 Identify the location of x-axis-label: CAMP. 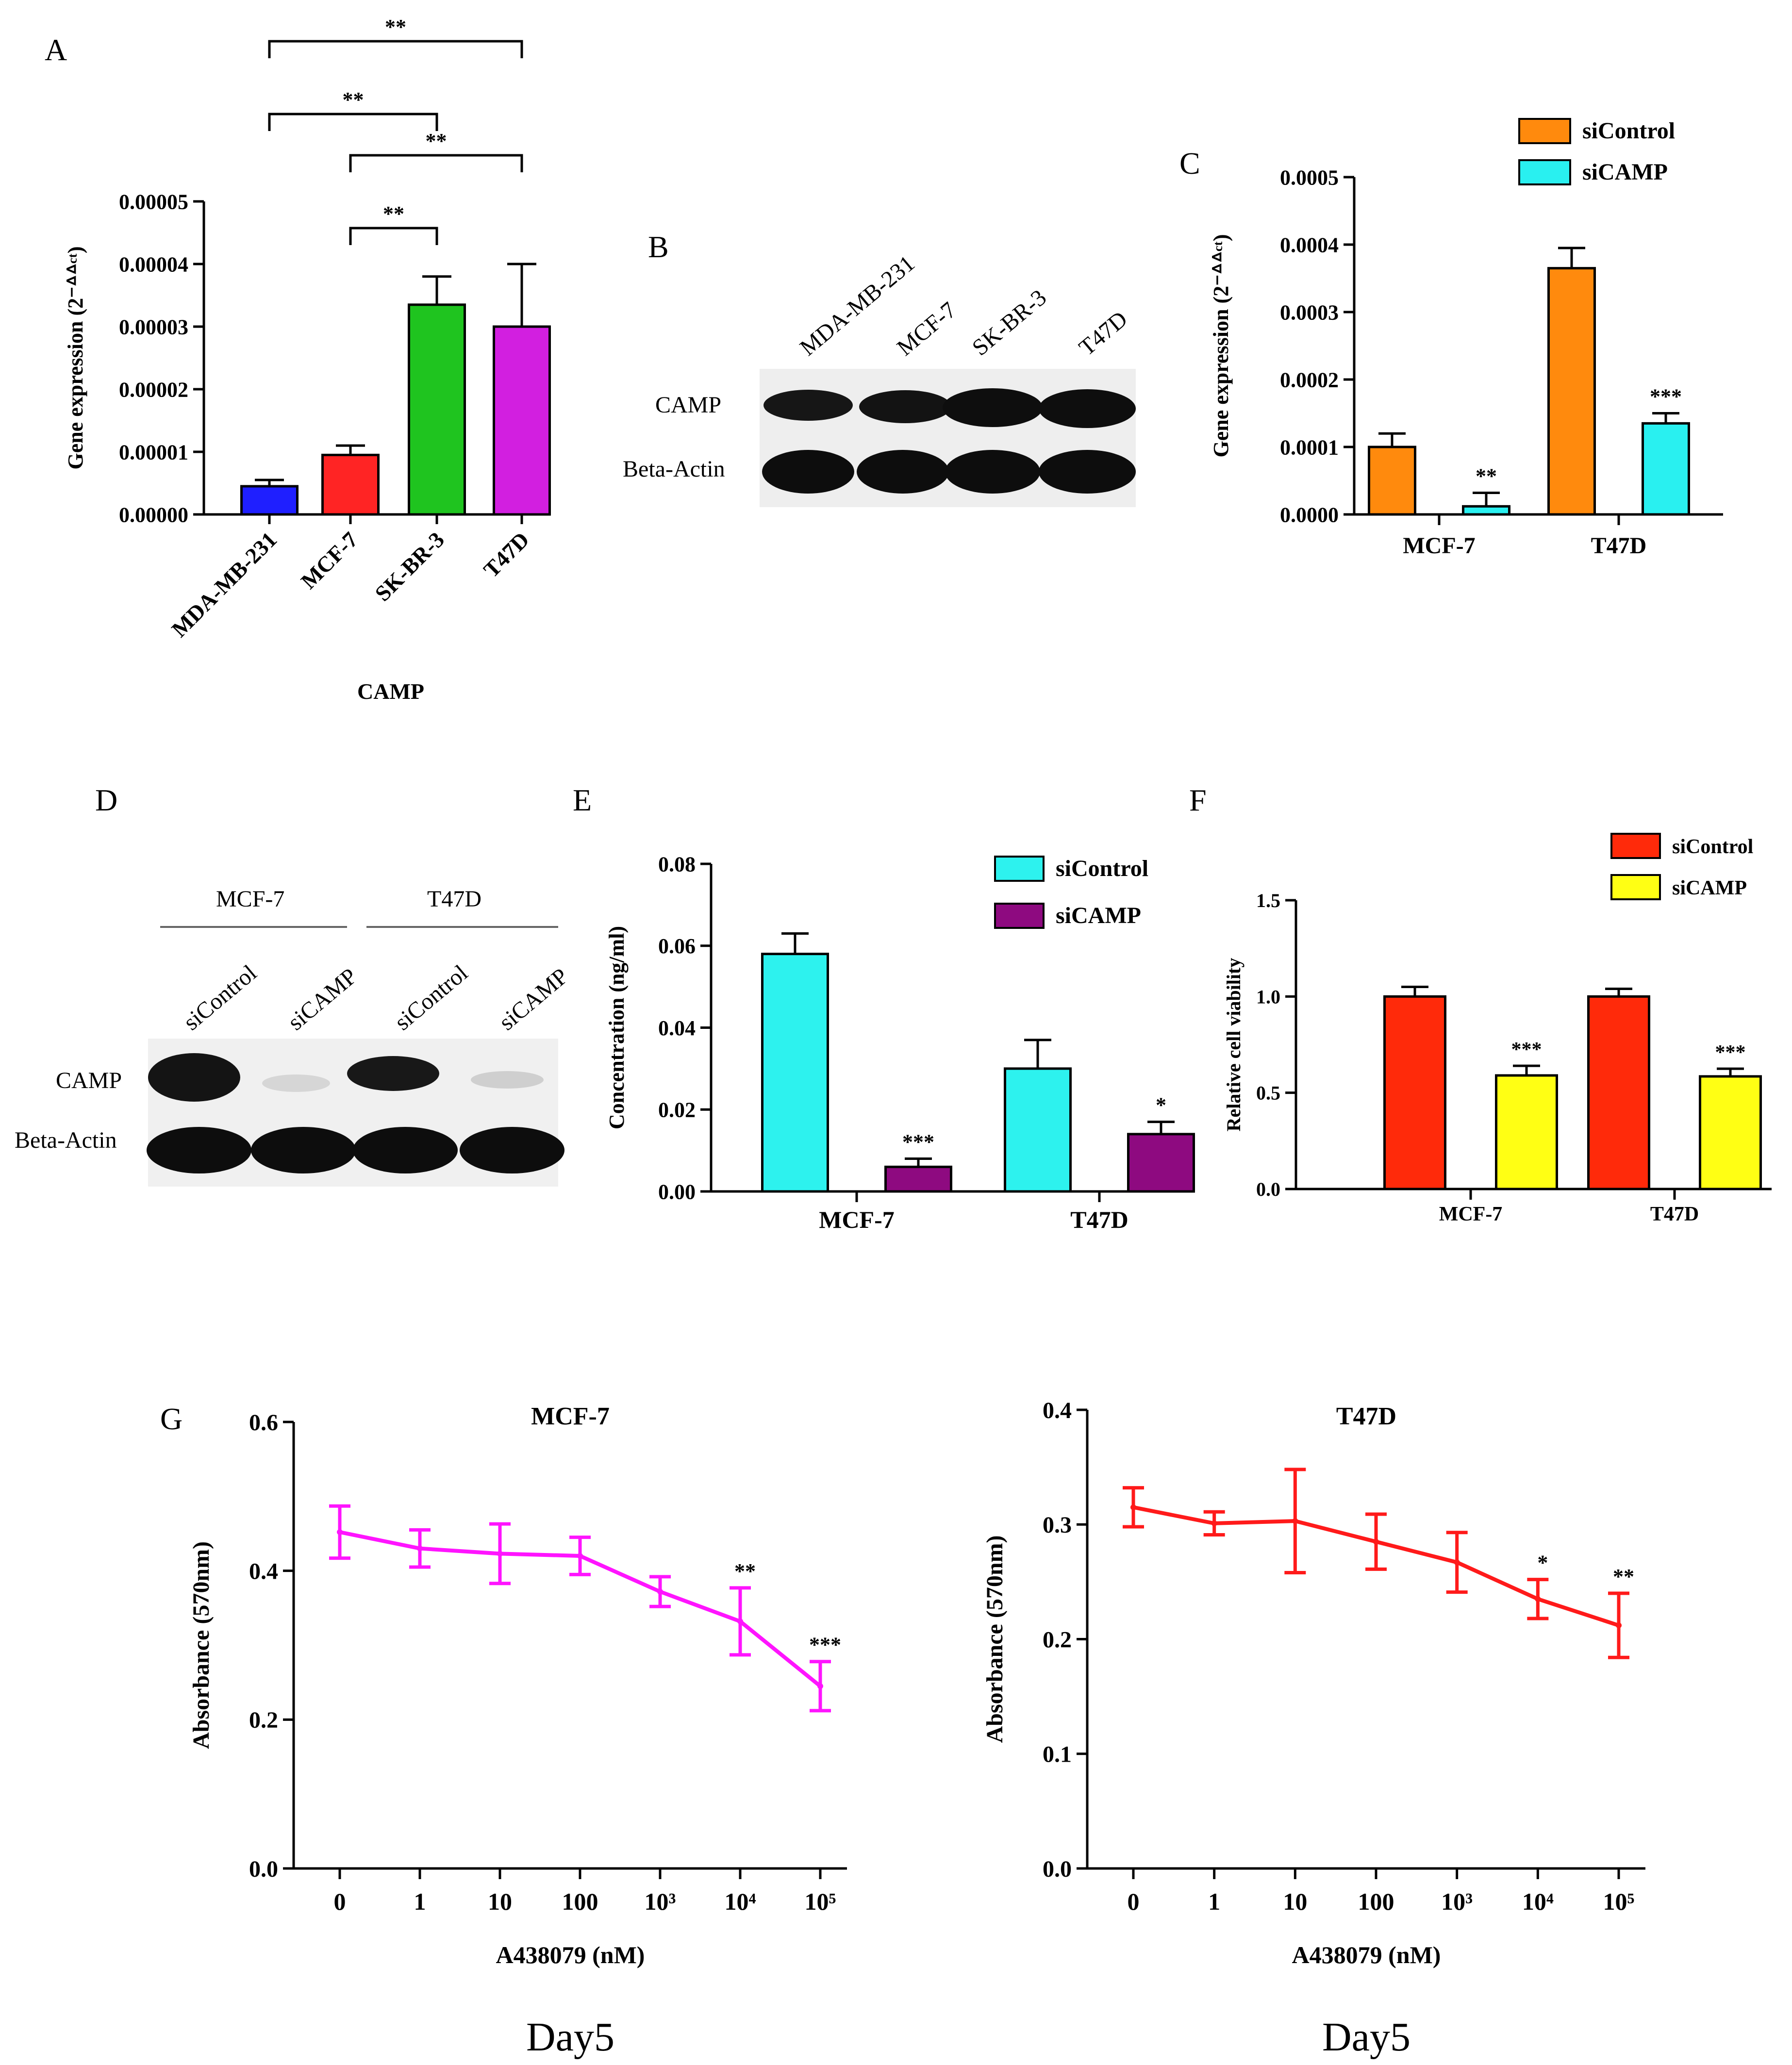
(391, 691).